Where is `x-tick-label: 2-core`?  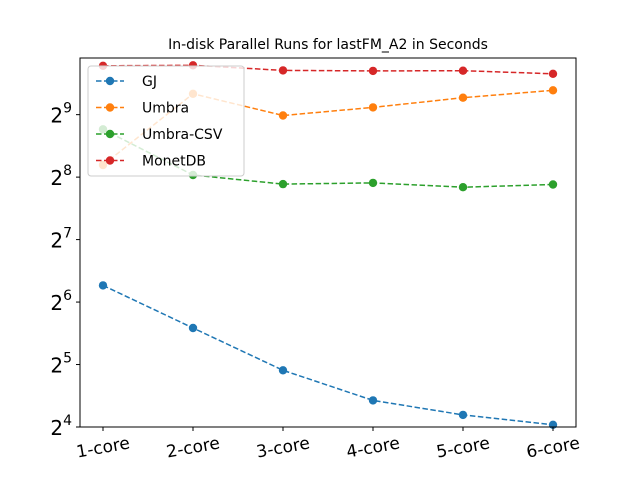 x-tick-label: 2-core is located at coordinates (193, 447).